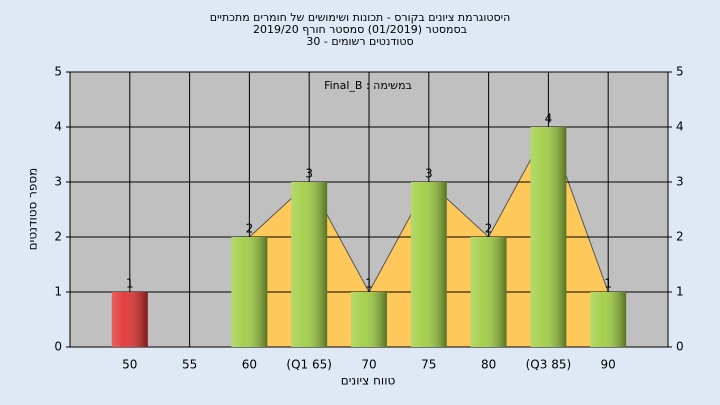 The width and height of the screenshot is (720, 405). I want to click on y2-tick-label: 3, so click(680, 182).